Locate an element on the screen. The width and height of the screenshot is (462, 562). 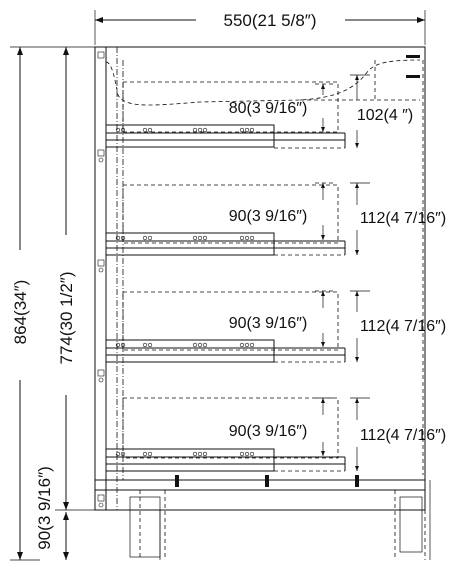
cabinet-height-label: 774(30 1/2″) is located at coordinates (66, 318).